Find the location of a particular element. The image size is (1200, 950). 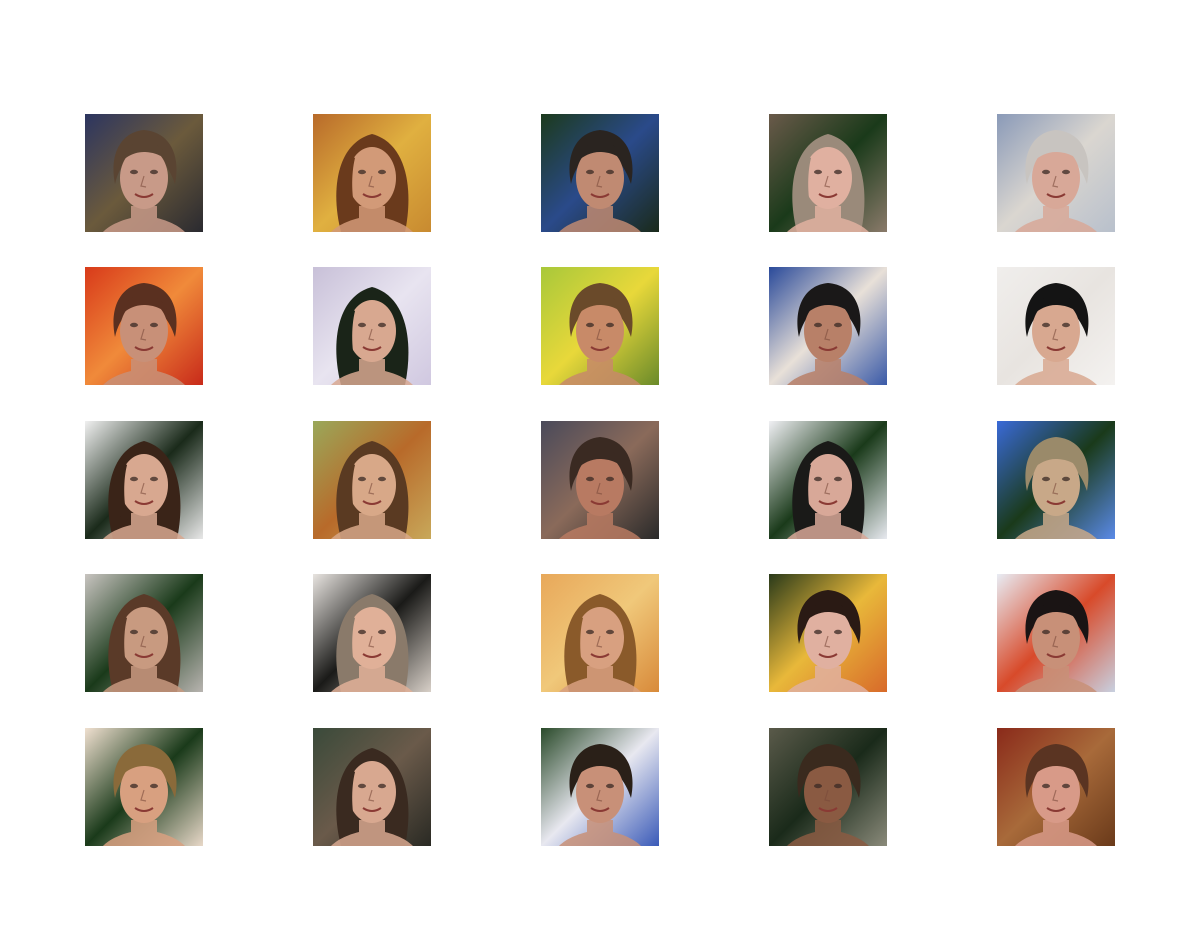

face-image-r2-c1 is located at coordinates (144, 326).